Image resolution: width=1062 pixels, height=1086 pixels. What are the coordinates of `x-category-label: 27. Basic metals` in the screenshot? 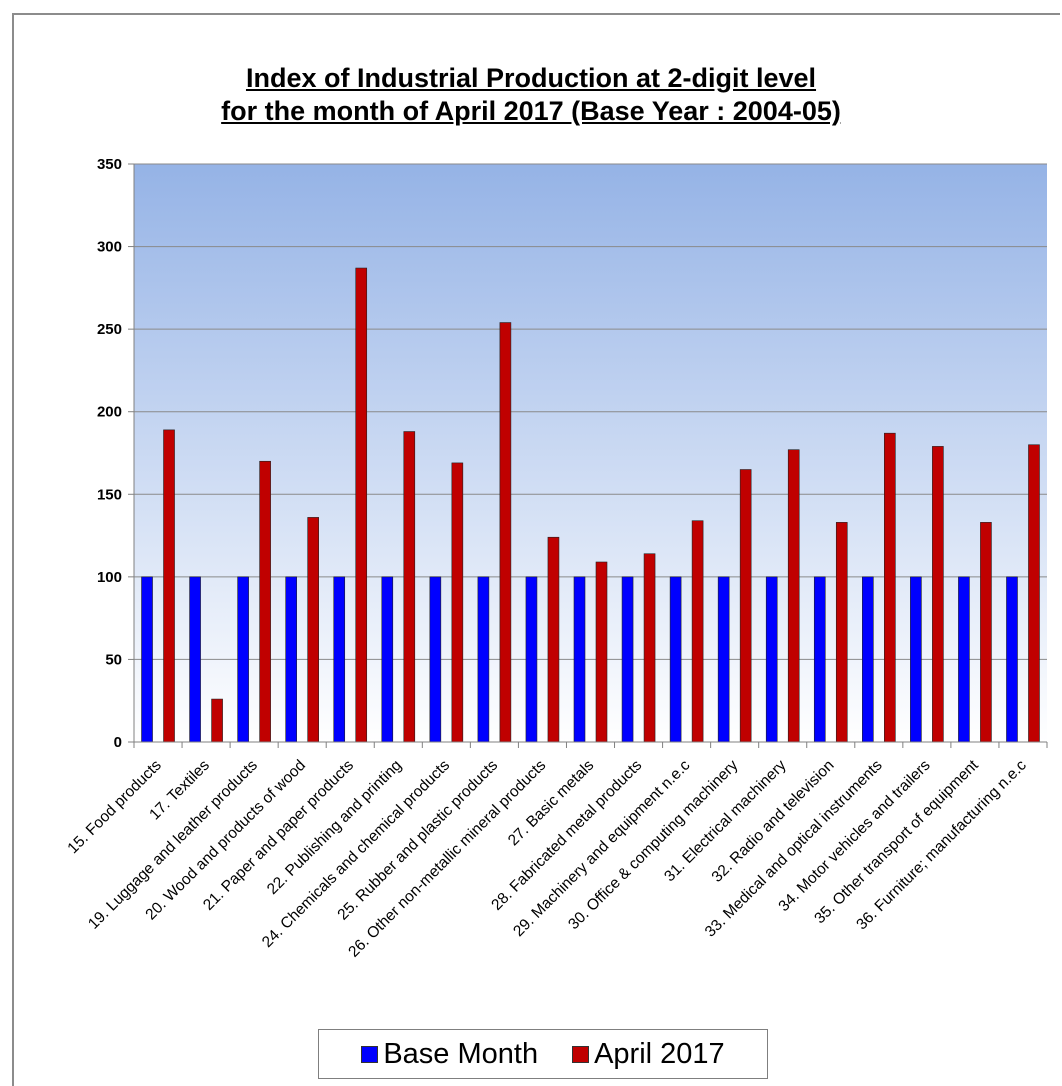 It's located at (551, 803).